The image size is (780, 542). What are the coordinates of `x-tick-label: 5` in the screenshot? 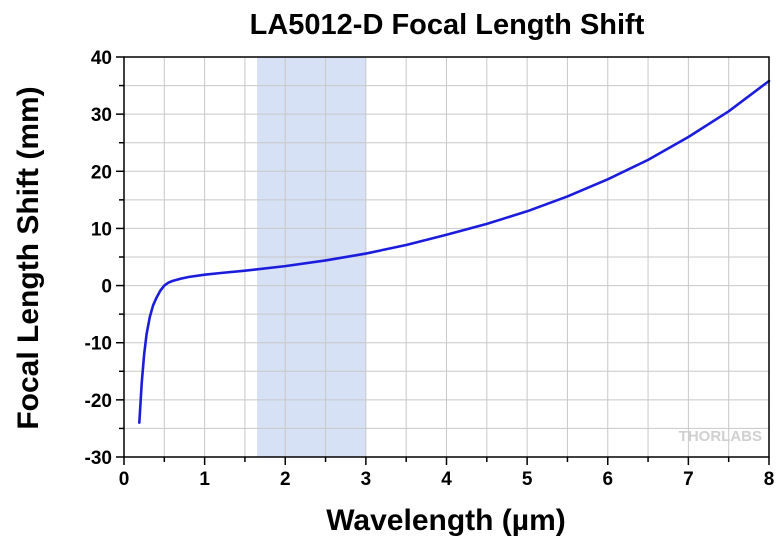 It's located at (527, 479).